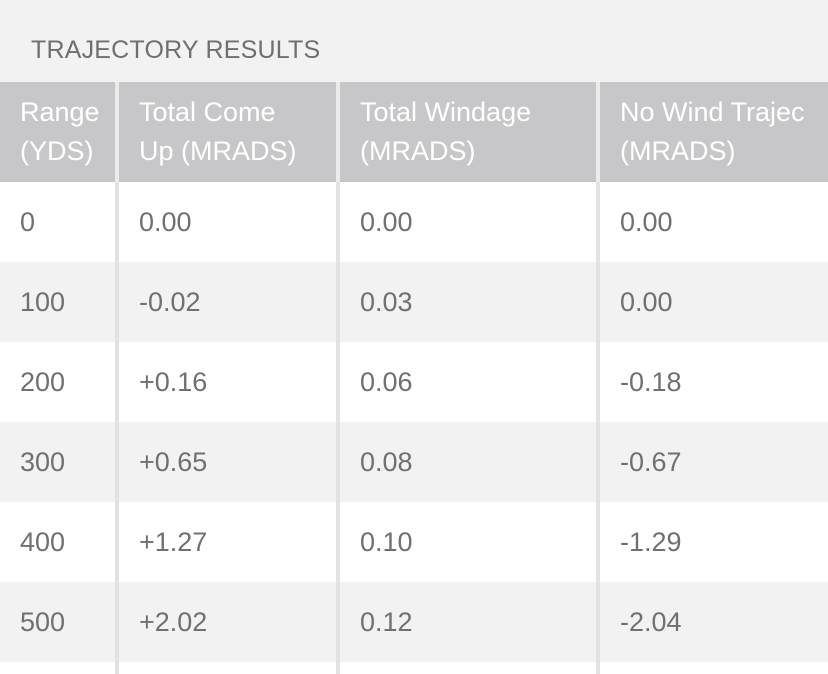 The image size is (828, 674). I want to click on table-row: 200 +0.16 0.06 -0.18, so click(414, 382).